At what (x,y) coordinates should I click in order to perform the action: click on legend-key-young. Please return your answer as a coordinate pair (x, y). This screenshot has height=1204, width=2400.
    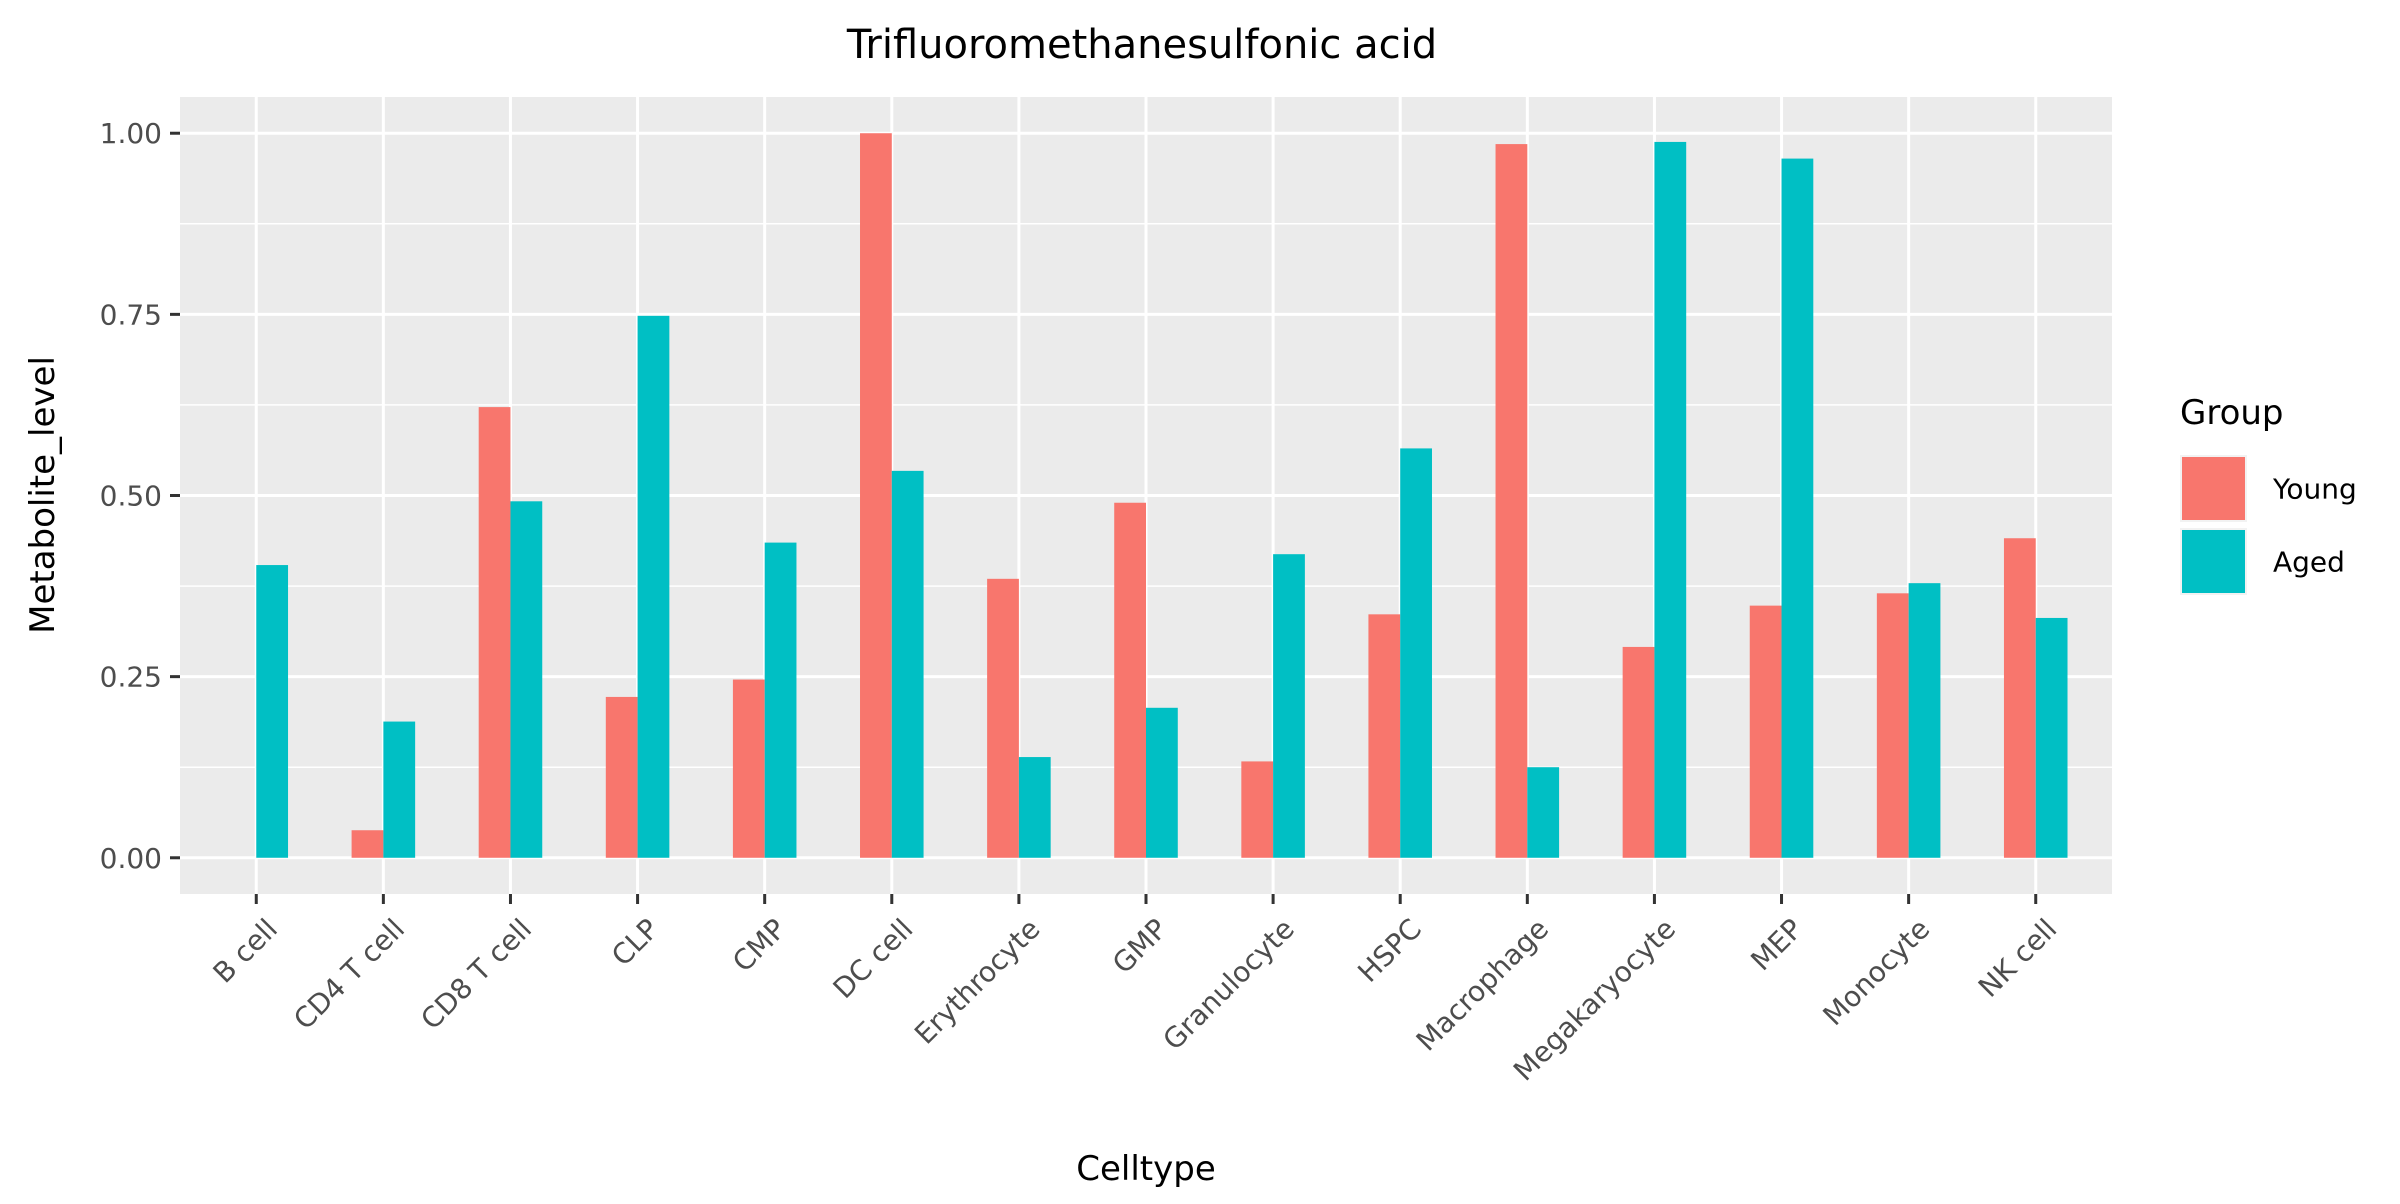
    Looking at the image, I should click on (2213, 488).